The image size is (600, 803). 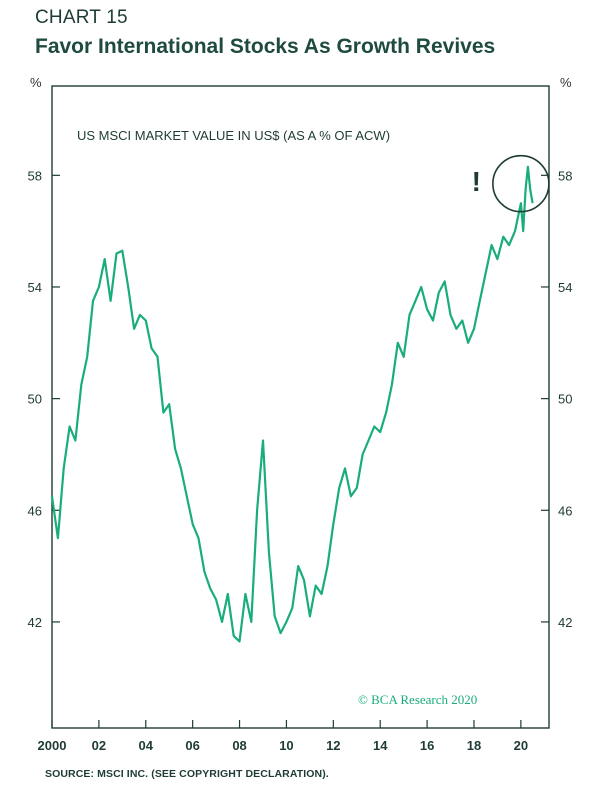 I want to click on y-tick-label-right: 54, so click(x=565, y=287).